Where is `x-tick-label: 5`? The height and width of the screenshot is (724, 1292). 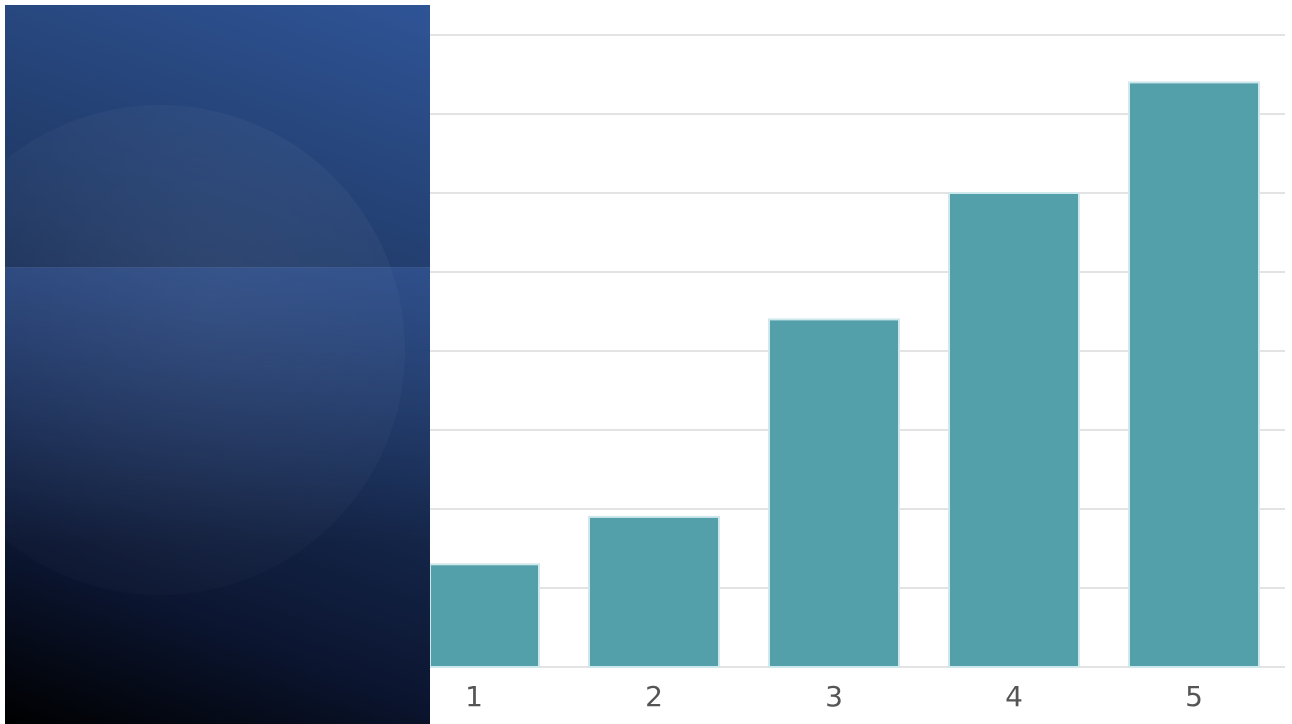 x-tick-label: 5 is located at coordinates (1194, 696).